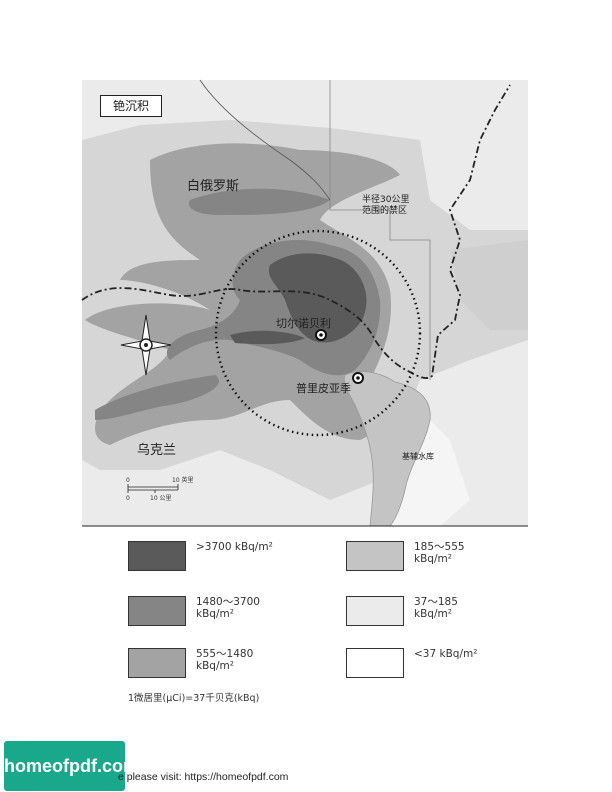  Describe the element at coordinates (194, 611) in the screenshot. I see `legend-item: 1480～3700 kBq/m²` at that location.